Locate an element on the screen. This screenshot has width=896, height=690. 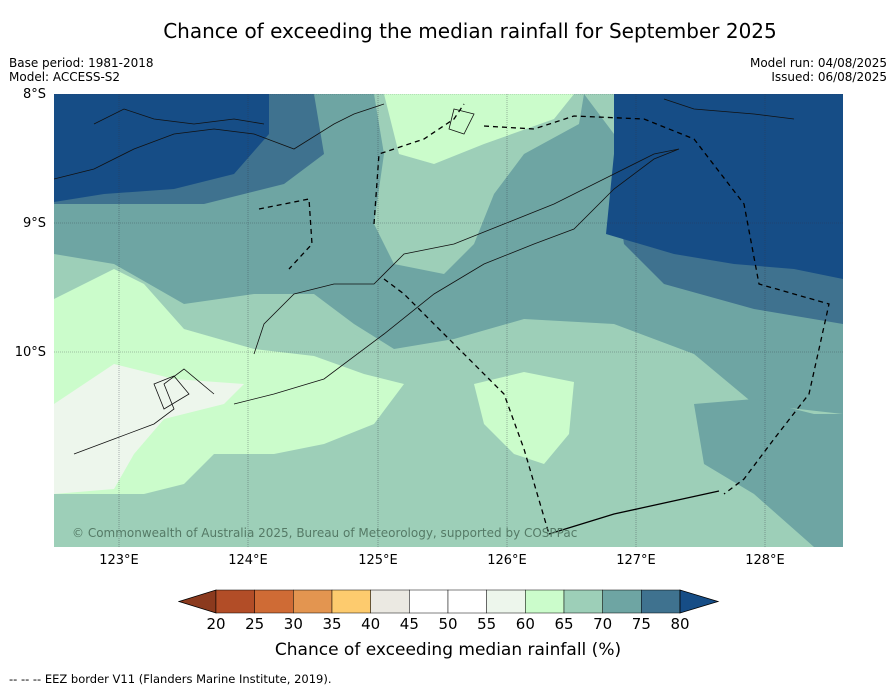
colorbar-tick-label: 55 is located at coordinates (487, 624).